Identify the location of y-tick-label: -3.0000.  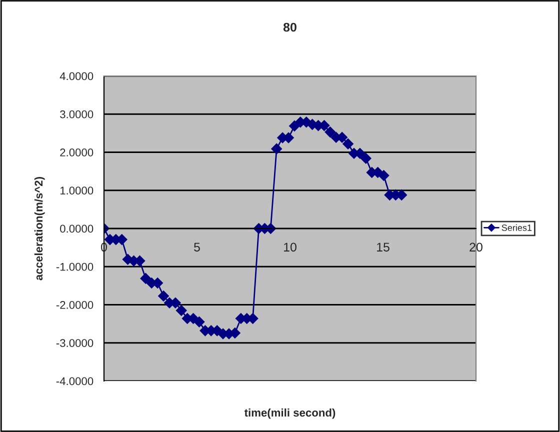
(75, 343).